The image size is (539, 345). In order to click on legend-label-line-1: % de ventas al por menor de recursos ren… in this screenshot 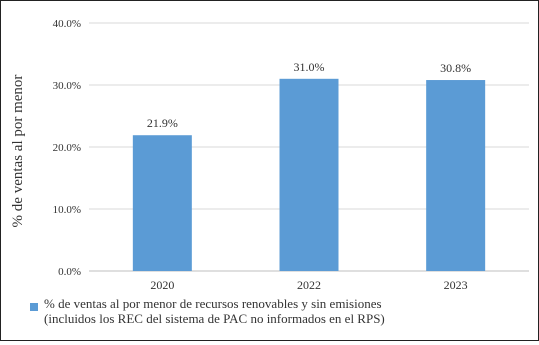, I will do `click(213, 303)`.